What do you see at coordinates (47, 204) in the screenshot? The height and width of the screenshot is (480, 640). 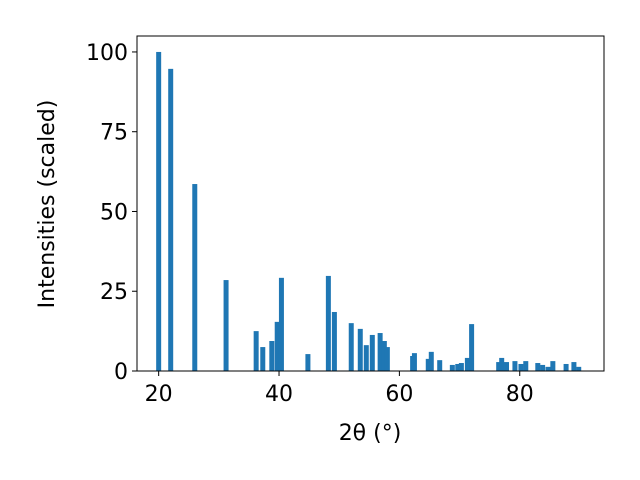 I see `y-axis-label: Intensities (scaled)` at bounding box center [47, 204].